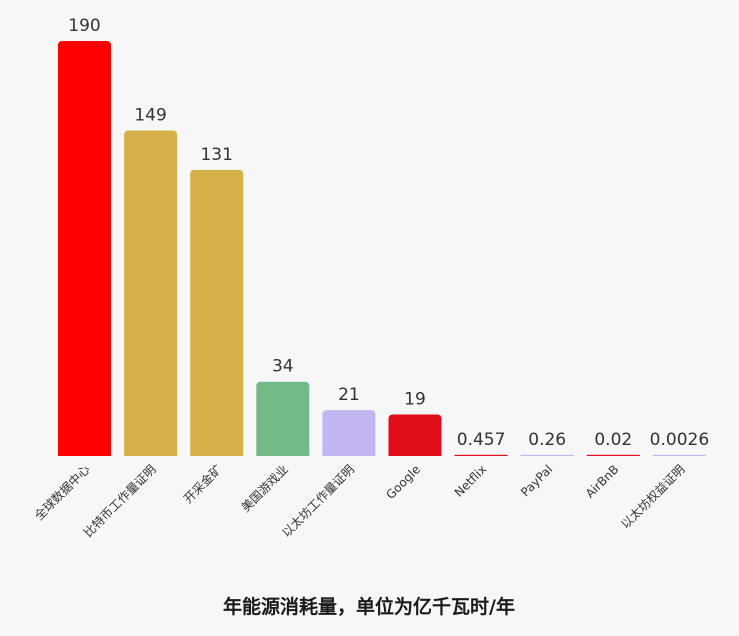  What do you see at coordinates (471, 481) in the screenshot?
I see `category-label-6: Netflix` at bounding box center [471, 481].